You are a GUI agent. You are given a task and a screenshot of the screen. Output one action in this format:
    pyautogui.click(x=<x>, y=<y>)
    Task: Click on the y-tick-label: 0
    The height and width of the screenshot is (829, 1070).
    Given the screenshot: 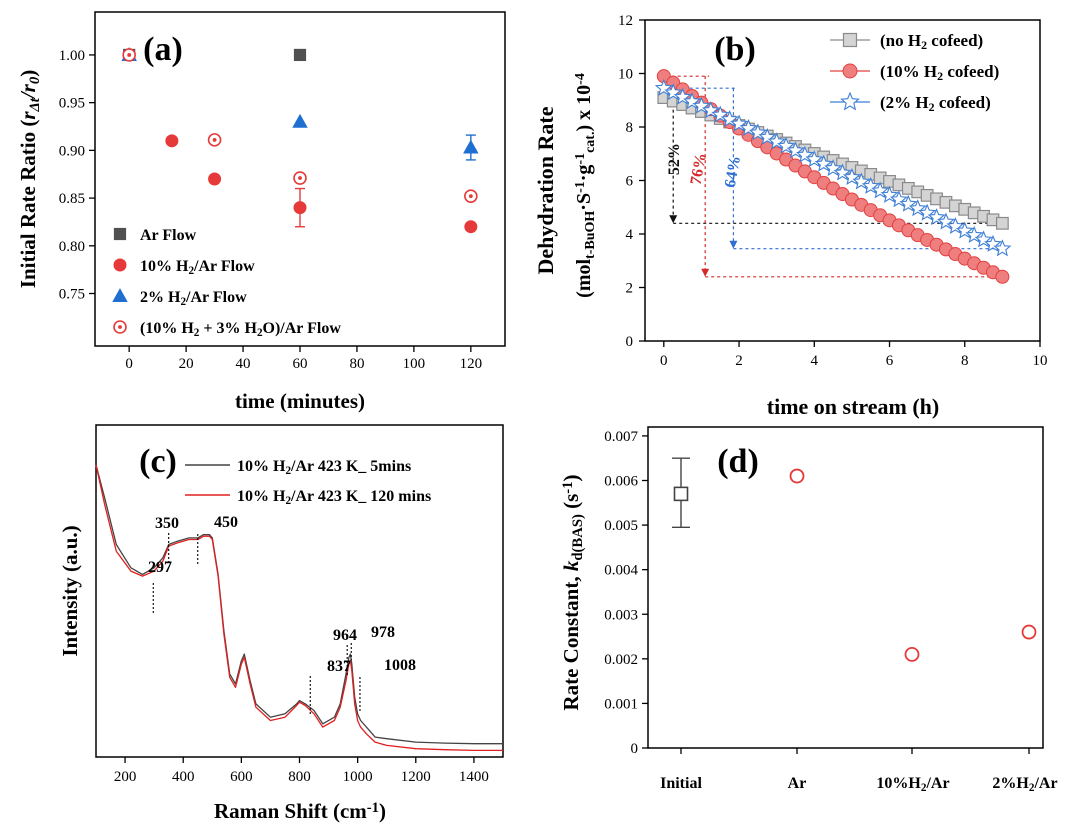 What is the action you would take?
    pyautogui.click(x=630, y=342)
    